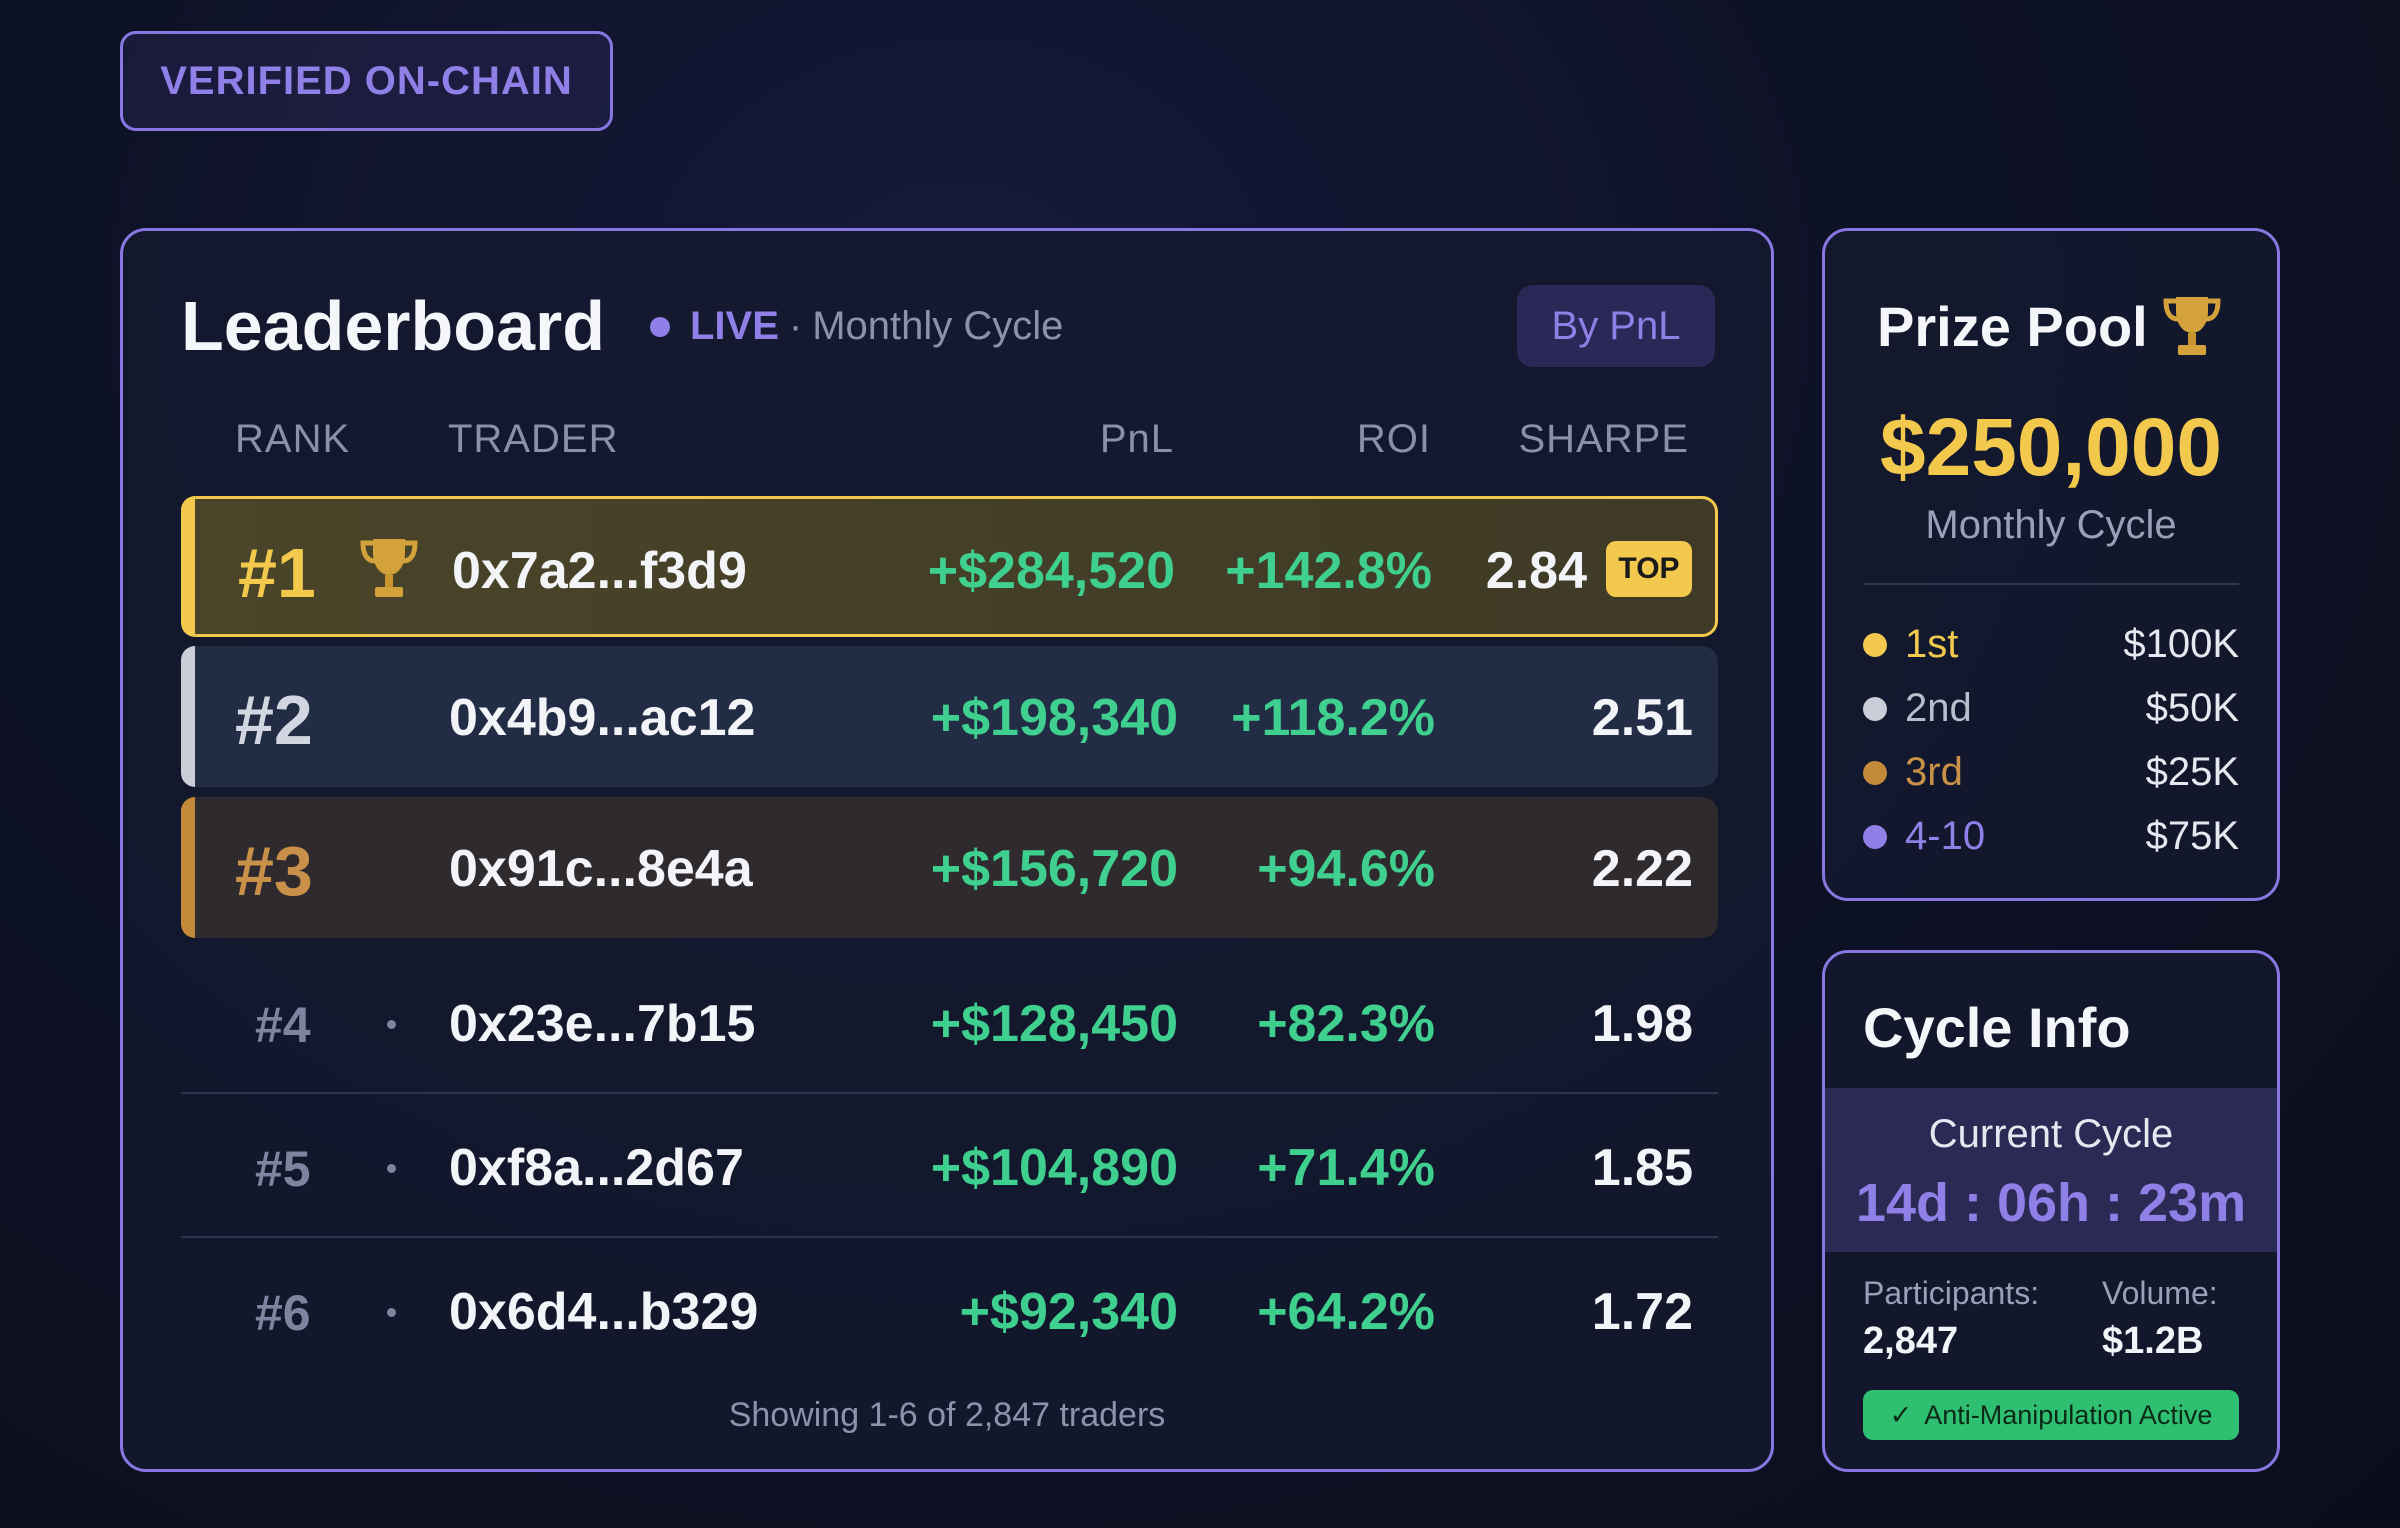 The width and height of the screenshot is (2400, 1528). What do you see at coordinates (2051, 584) in the screenshot?
I see `divider` at bounding box center [2051, 584].